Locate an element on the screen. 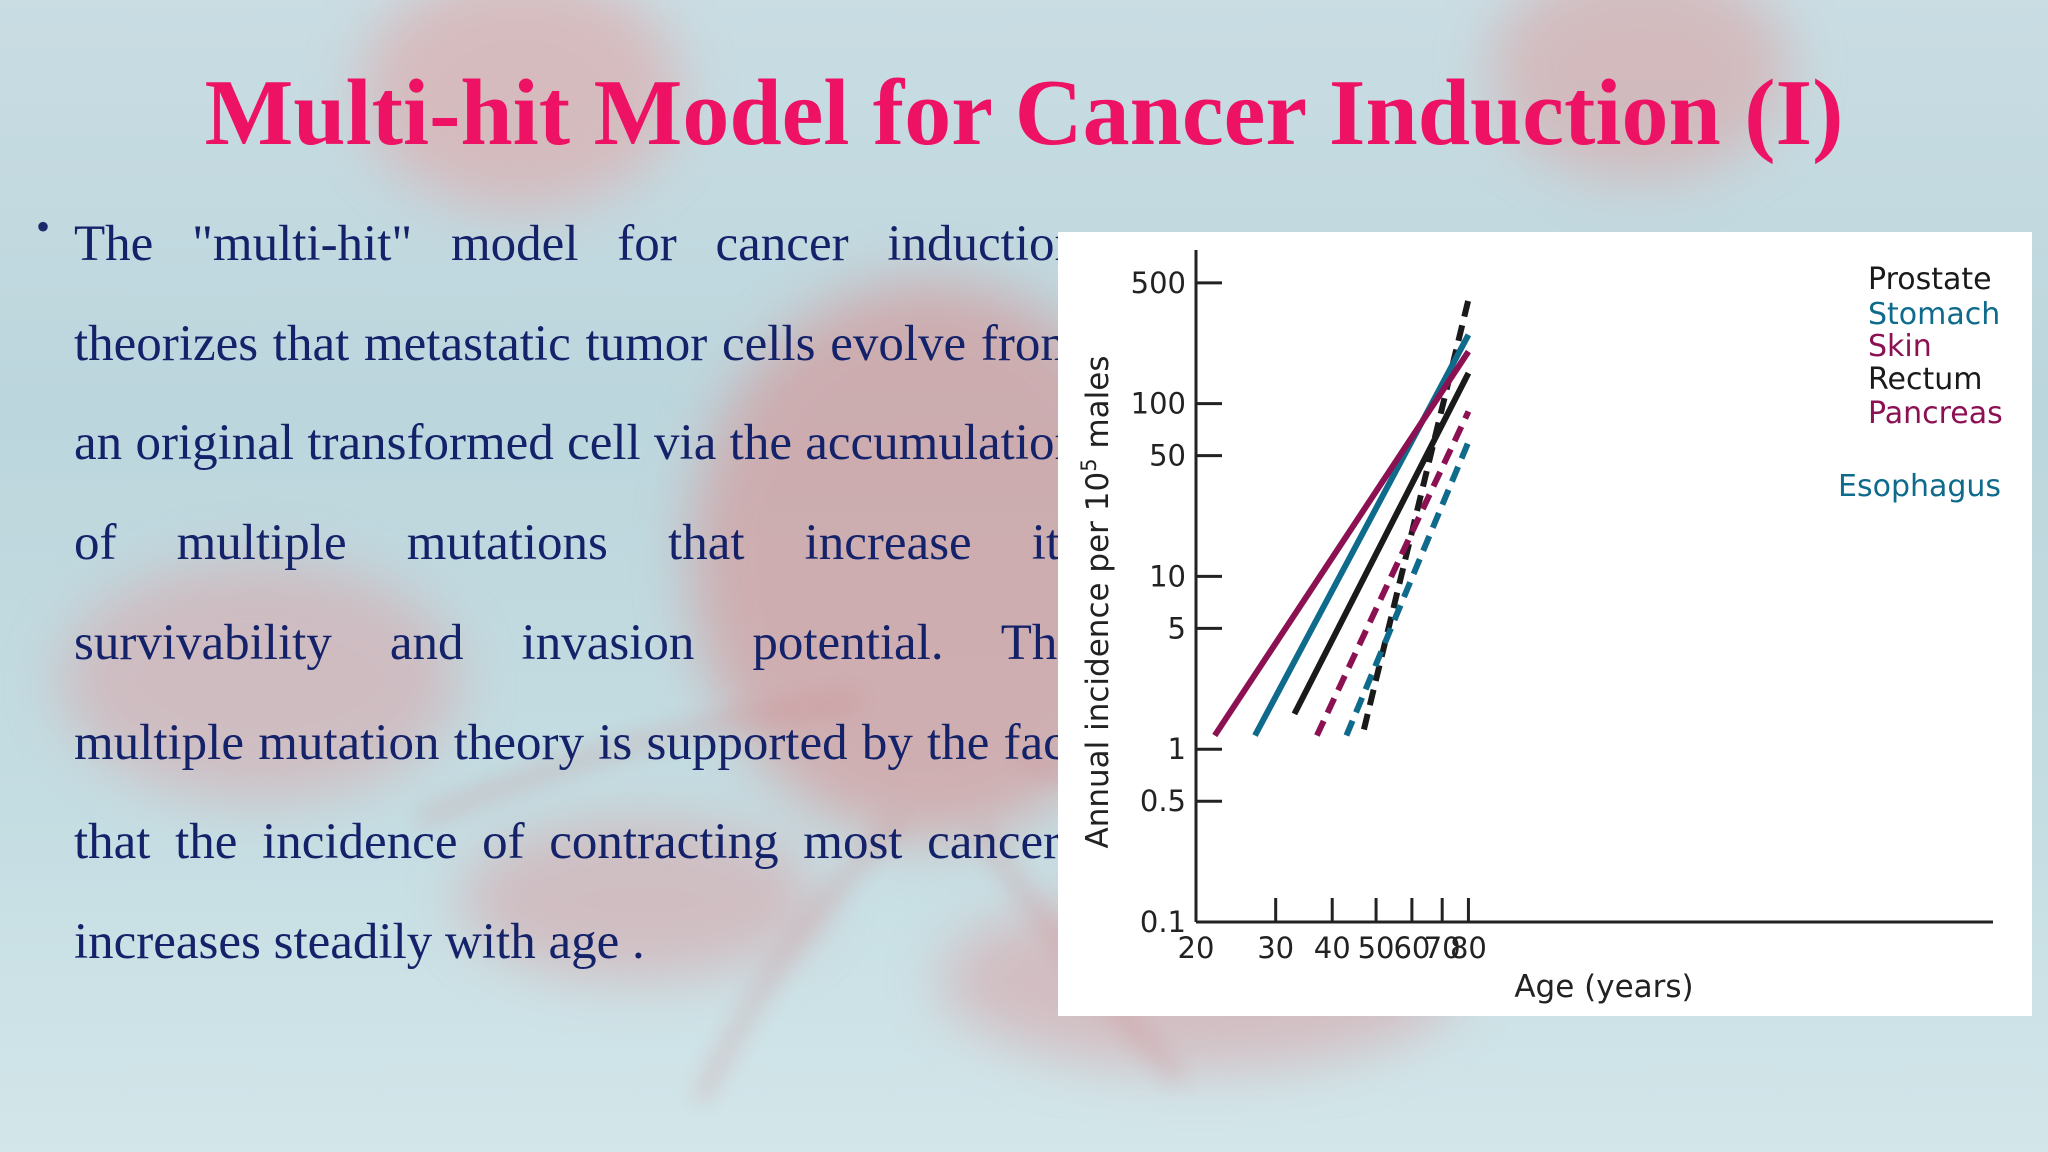 The width and height of the screenshot is (2048, 1152). y-tick-label: 0.1 is located at coordinates (1163, 922).